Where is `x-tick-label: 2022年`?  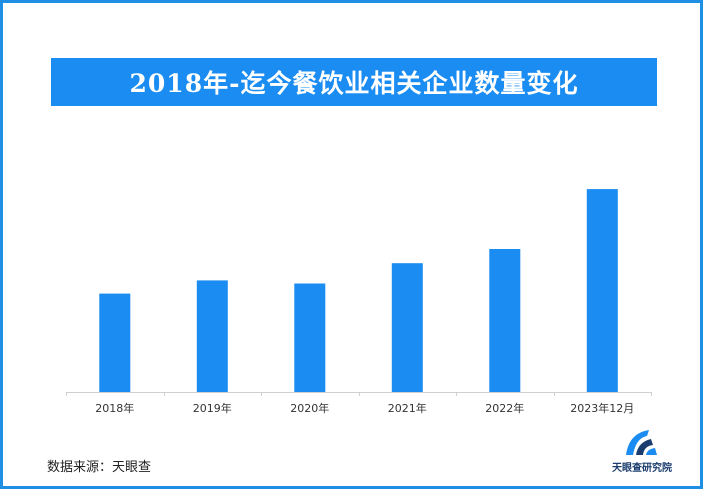
x-tick-label: 2022年 is located at coordinates (504, 408).